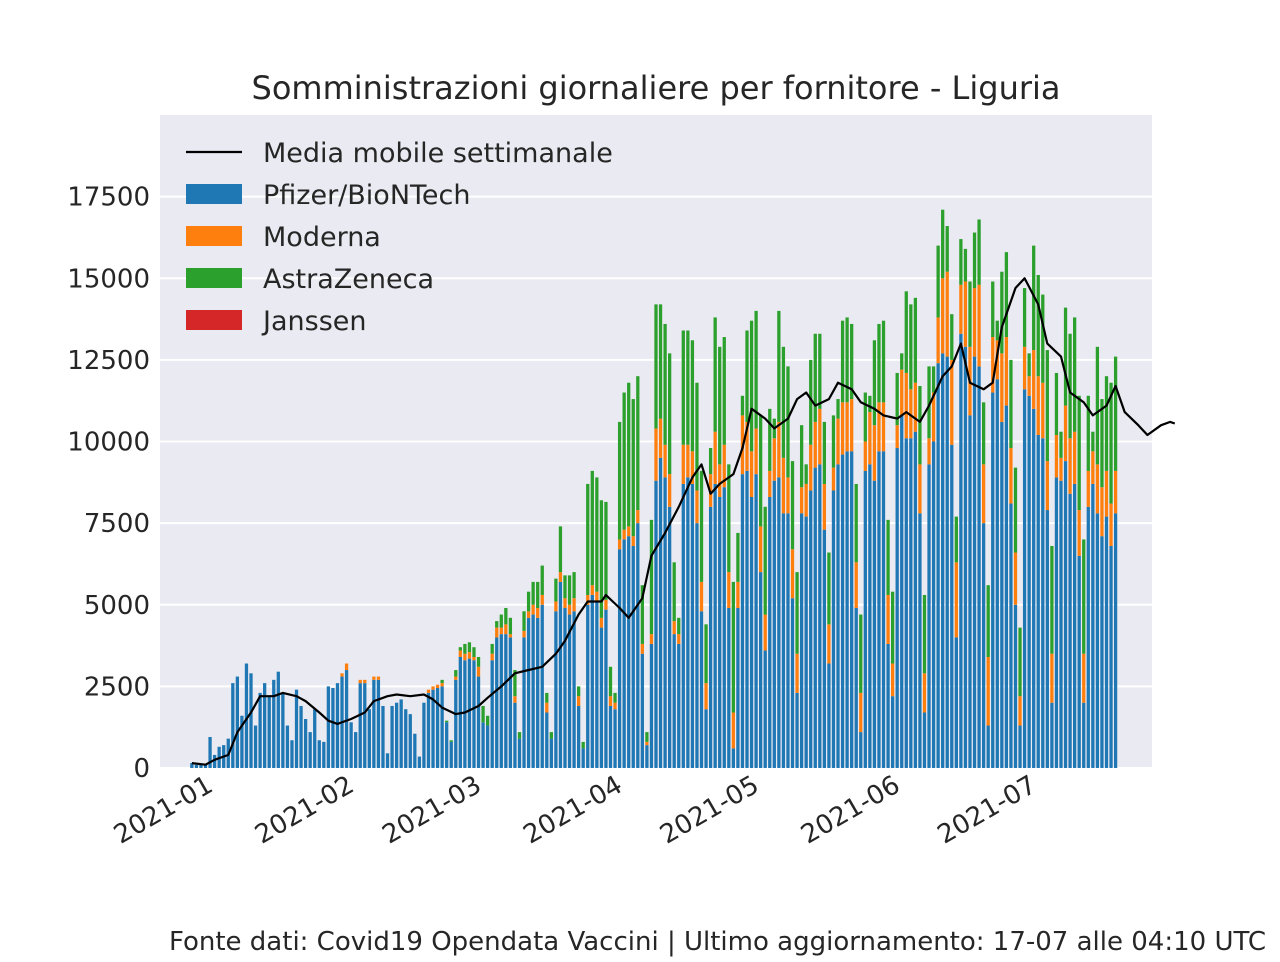 This screenshot has height=962, width=1280. What do you see at coordinates (987, 810) in the screenshot?
I see `x-tick-label: 2021-07` at bounding box center [987, 810].